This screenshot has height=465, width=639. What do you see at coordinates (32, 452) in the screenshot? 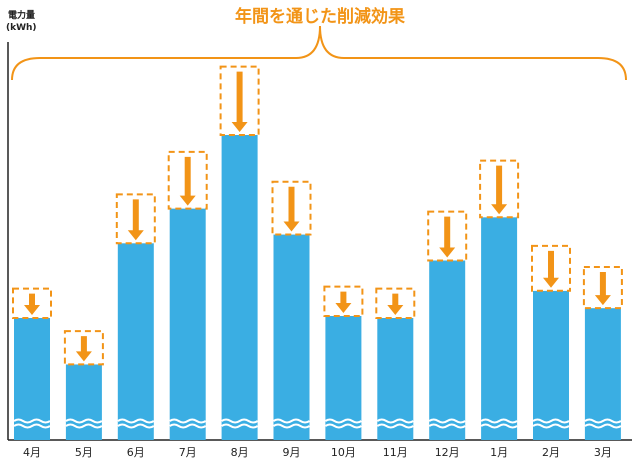
I see `x-tick-label: 4月` at bounding box center [32, 452].